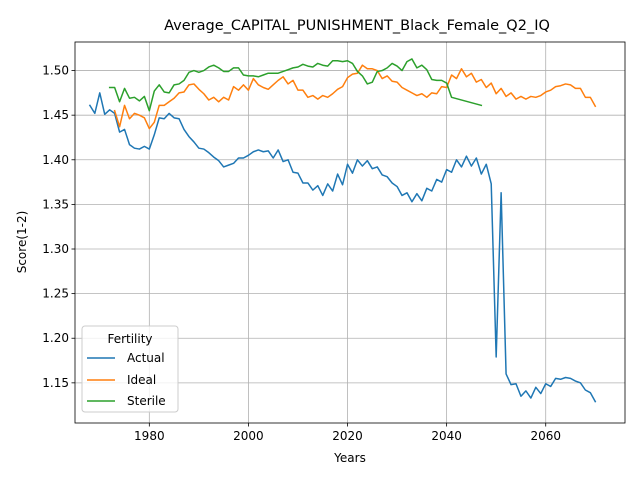 The width and height of the screenshot is (640, 480). Describe the element at coordinates (545, 436) in the screenshot. I see `x-tick-label: 2060` at that location.